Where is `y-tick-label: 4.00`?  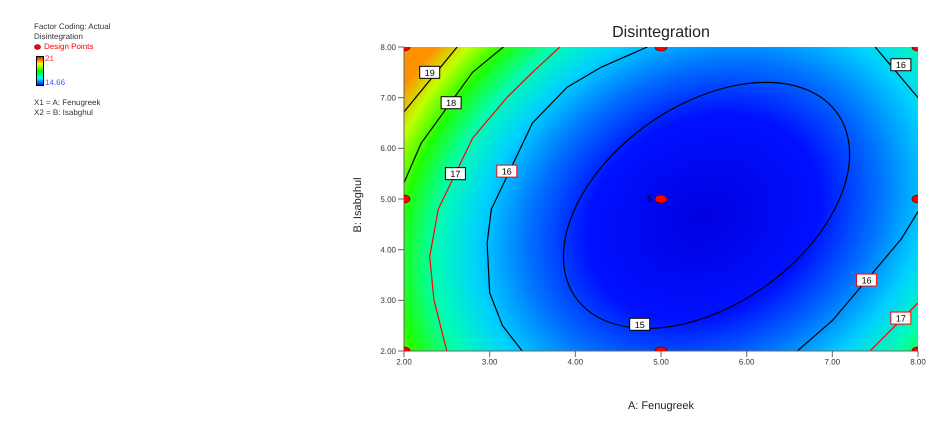
y-tick-label: 4.00 is located at coordinates (388, 250).